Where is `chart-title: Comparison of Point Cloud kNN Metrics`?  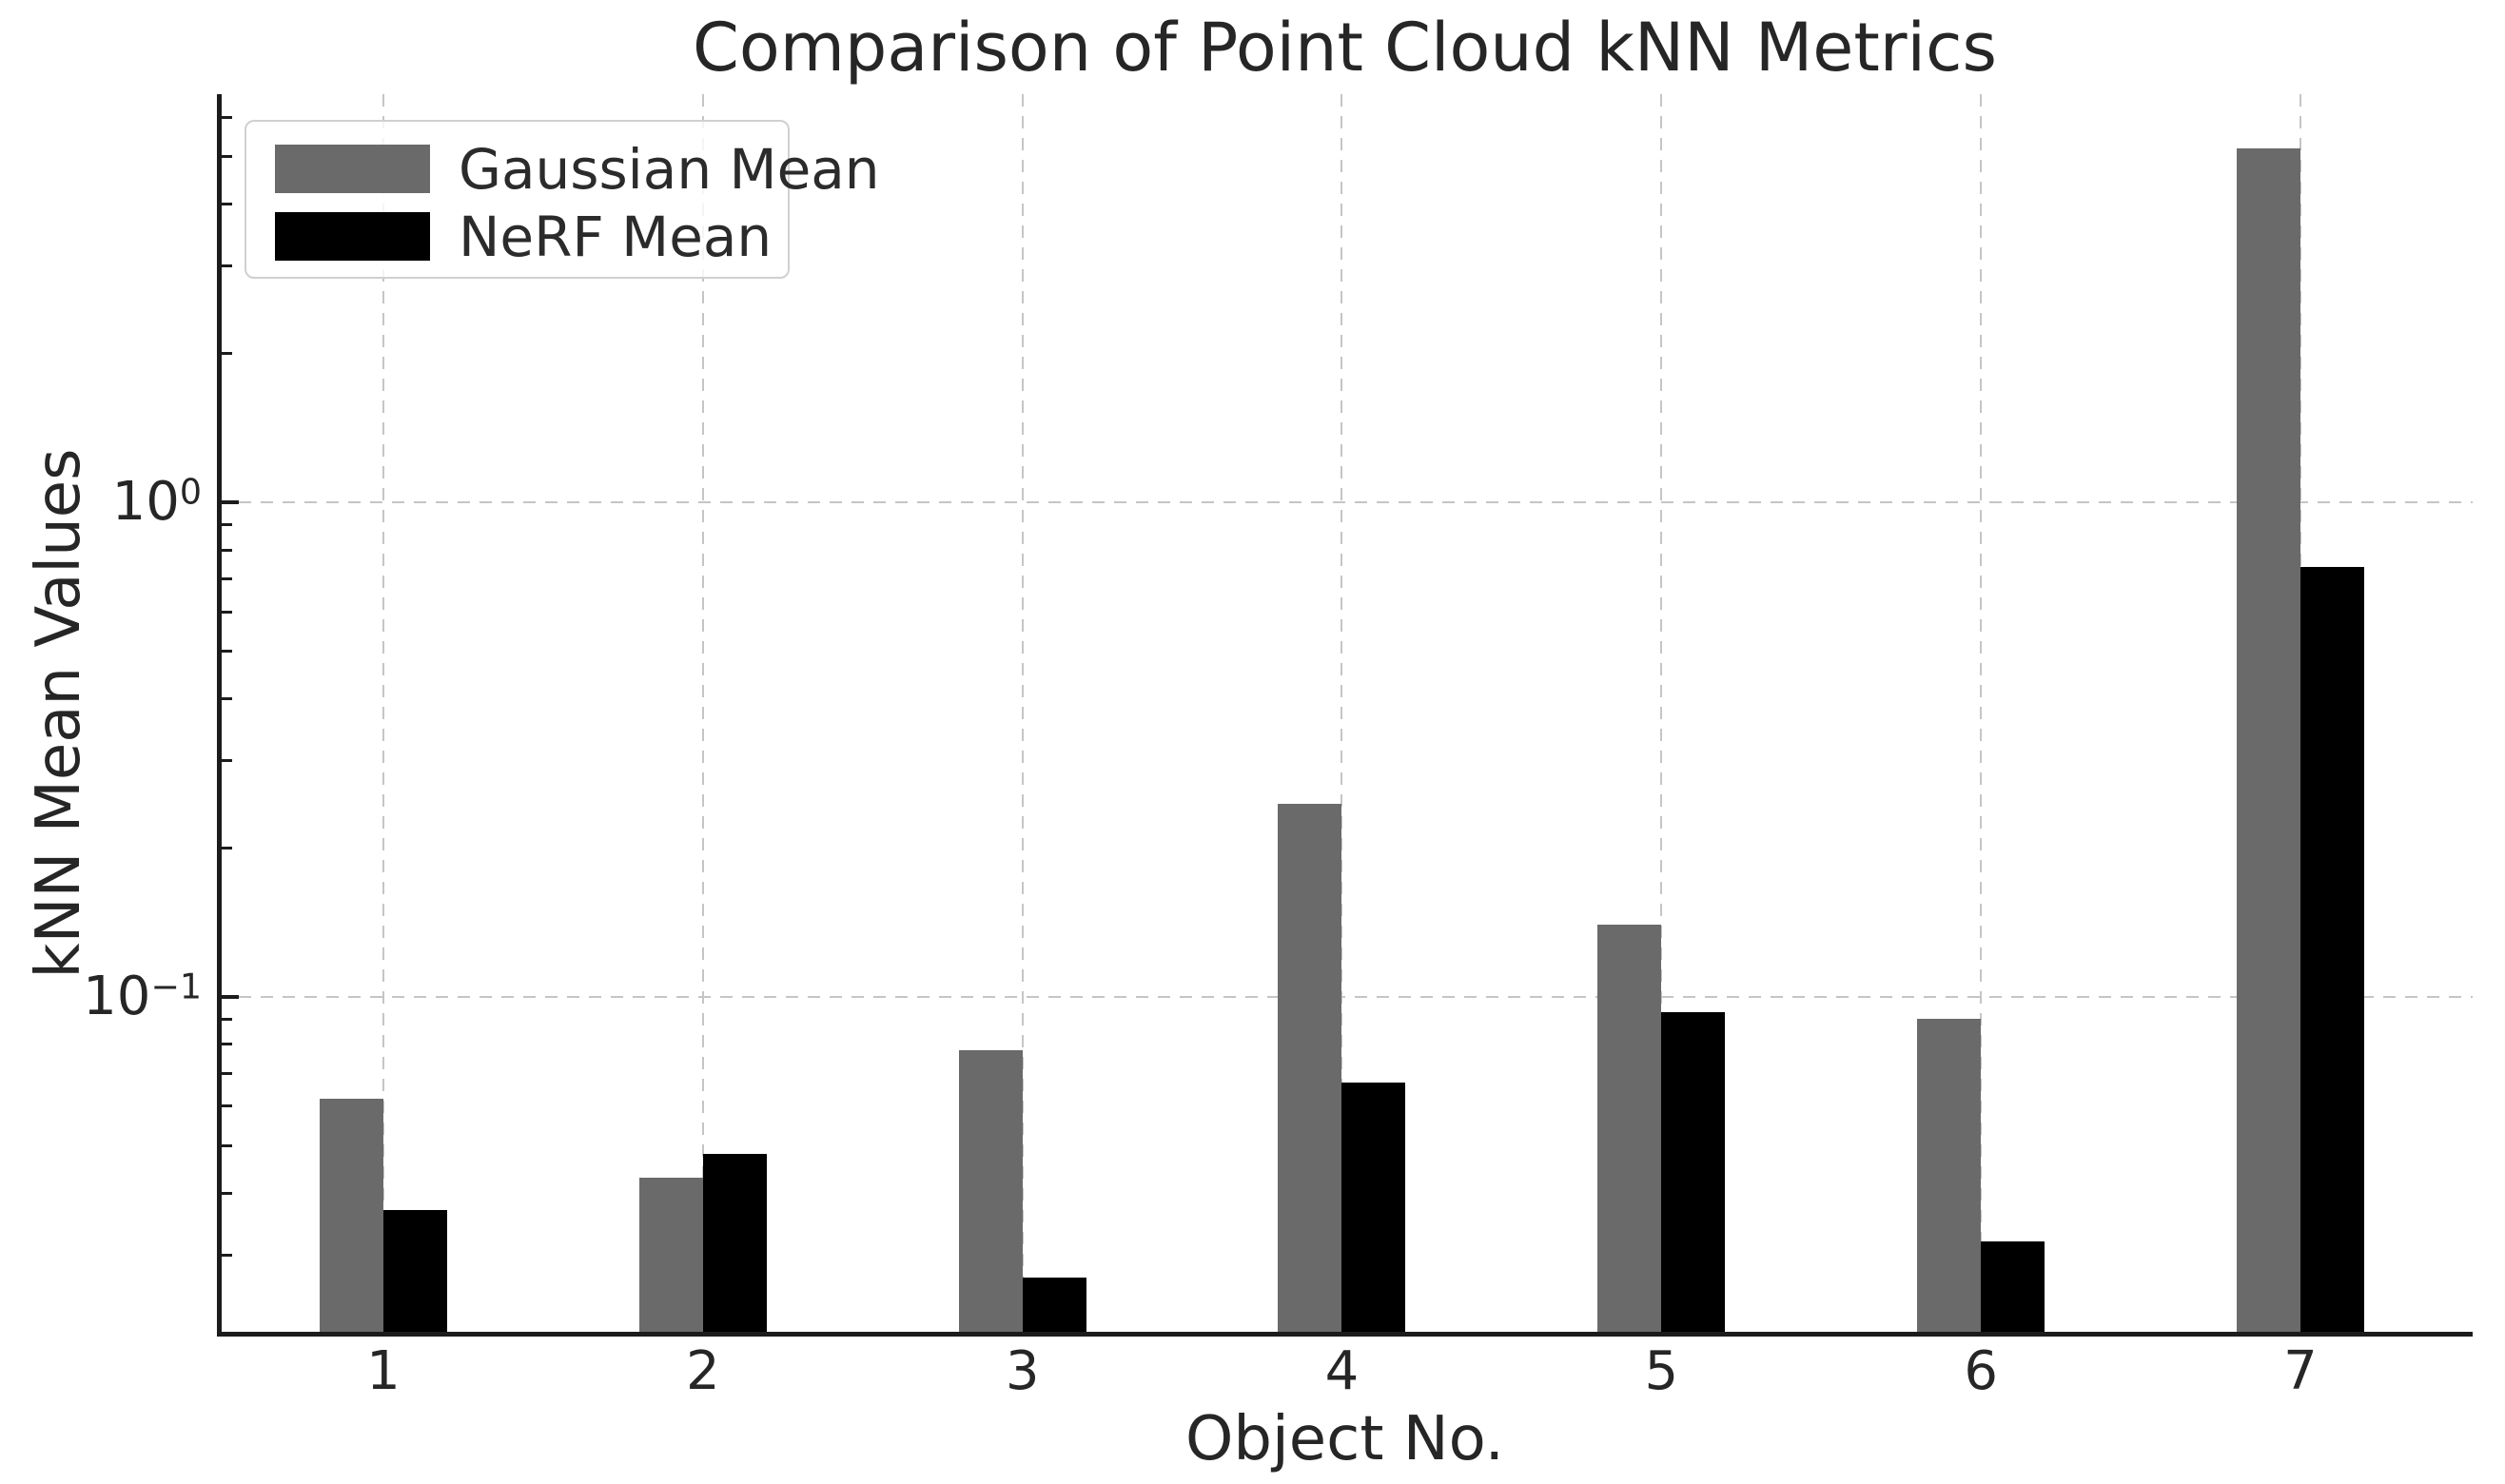 chart-title: Comparison of Point Cloud kNN Metrics is located at coordinates (1345, 48).